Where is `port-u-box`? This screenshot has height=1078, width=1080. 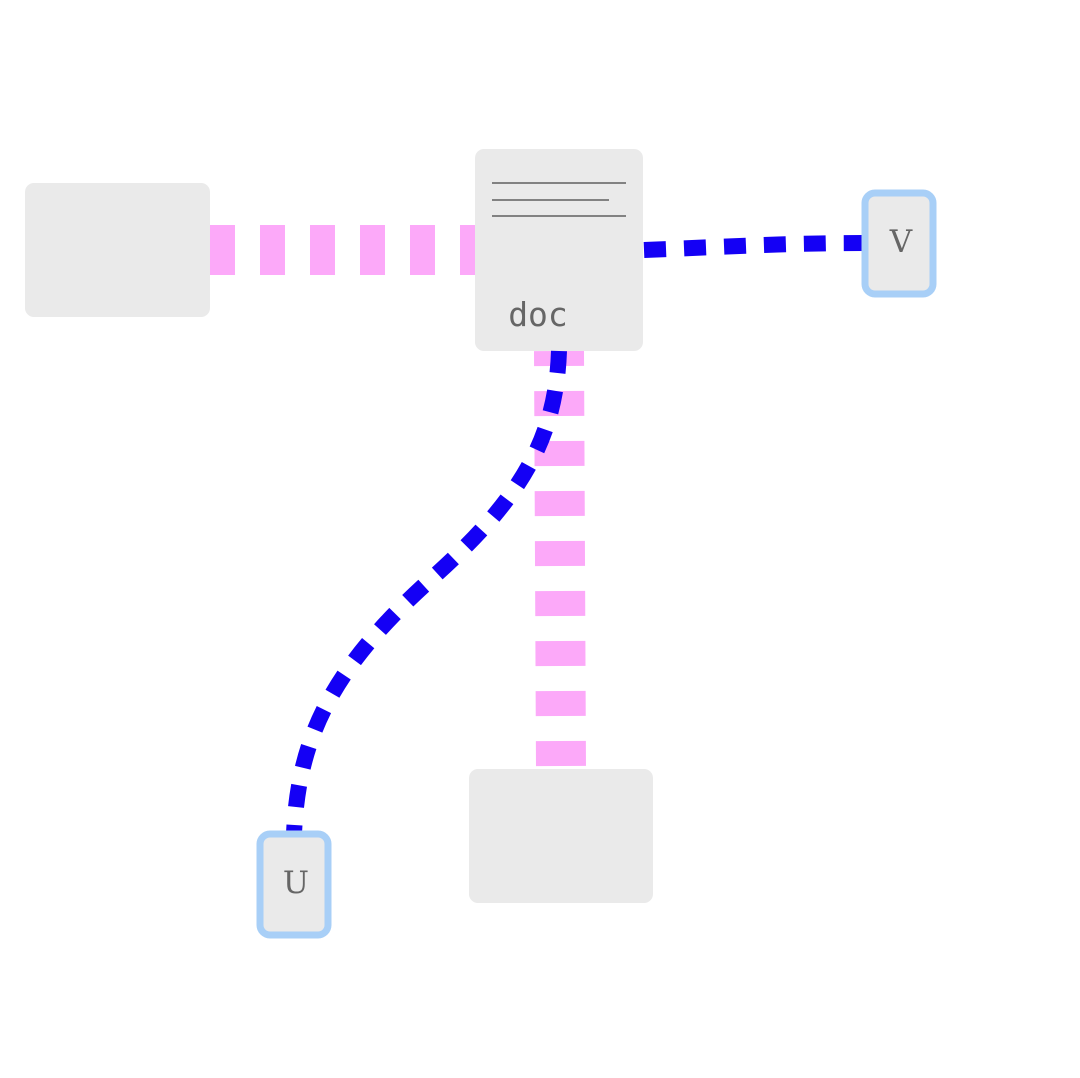 port-u-box is located at coordinates (294, 884).